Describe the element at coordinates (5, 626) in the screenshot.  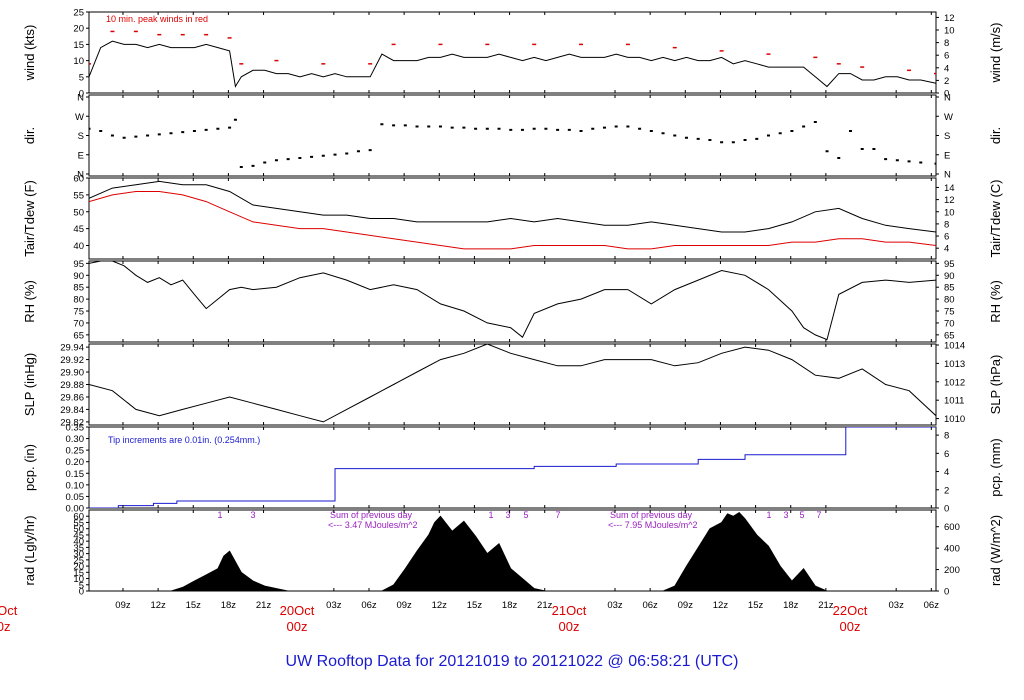
I see `day-sublabel-19oct: 00z` at that location.